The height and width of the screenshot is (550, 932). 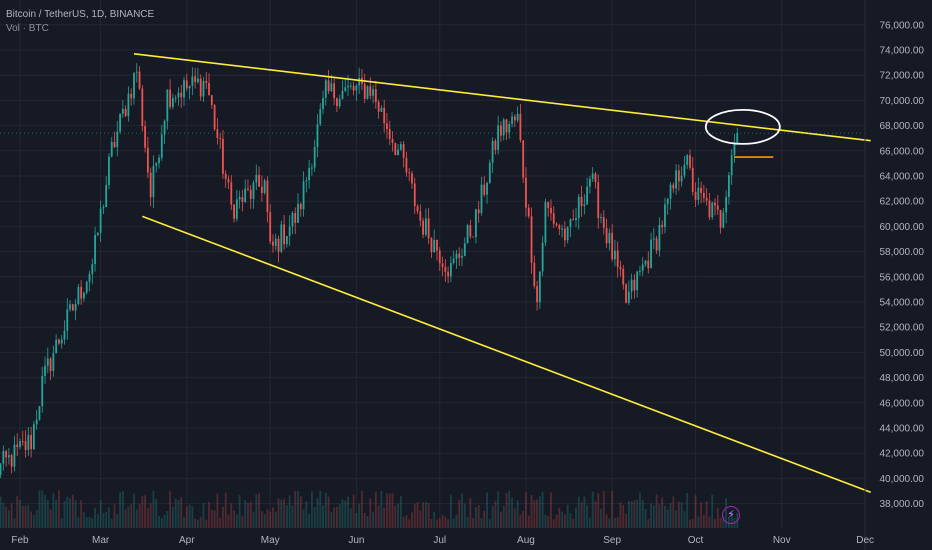 What do you see at coordinates (742, 126) in the screenshot?
I see `circle-annotation` at bounding box center [742, 126].